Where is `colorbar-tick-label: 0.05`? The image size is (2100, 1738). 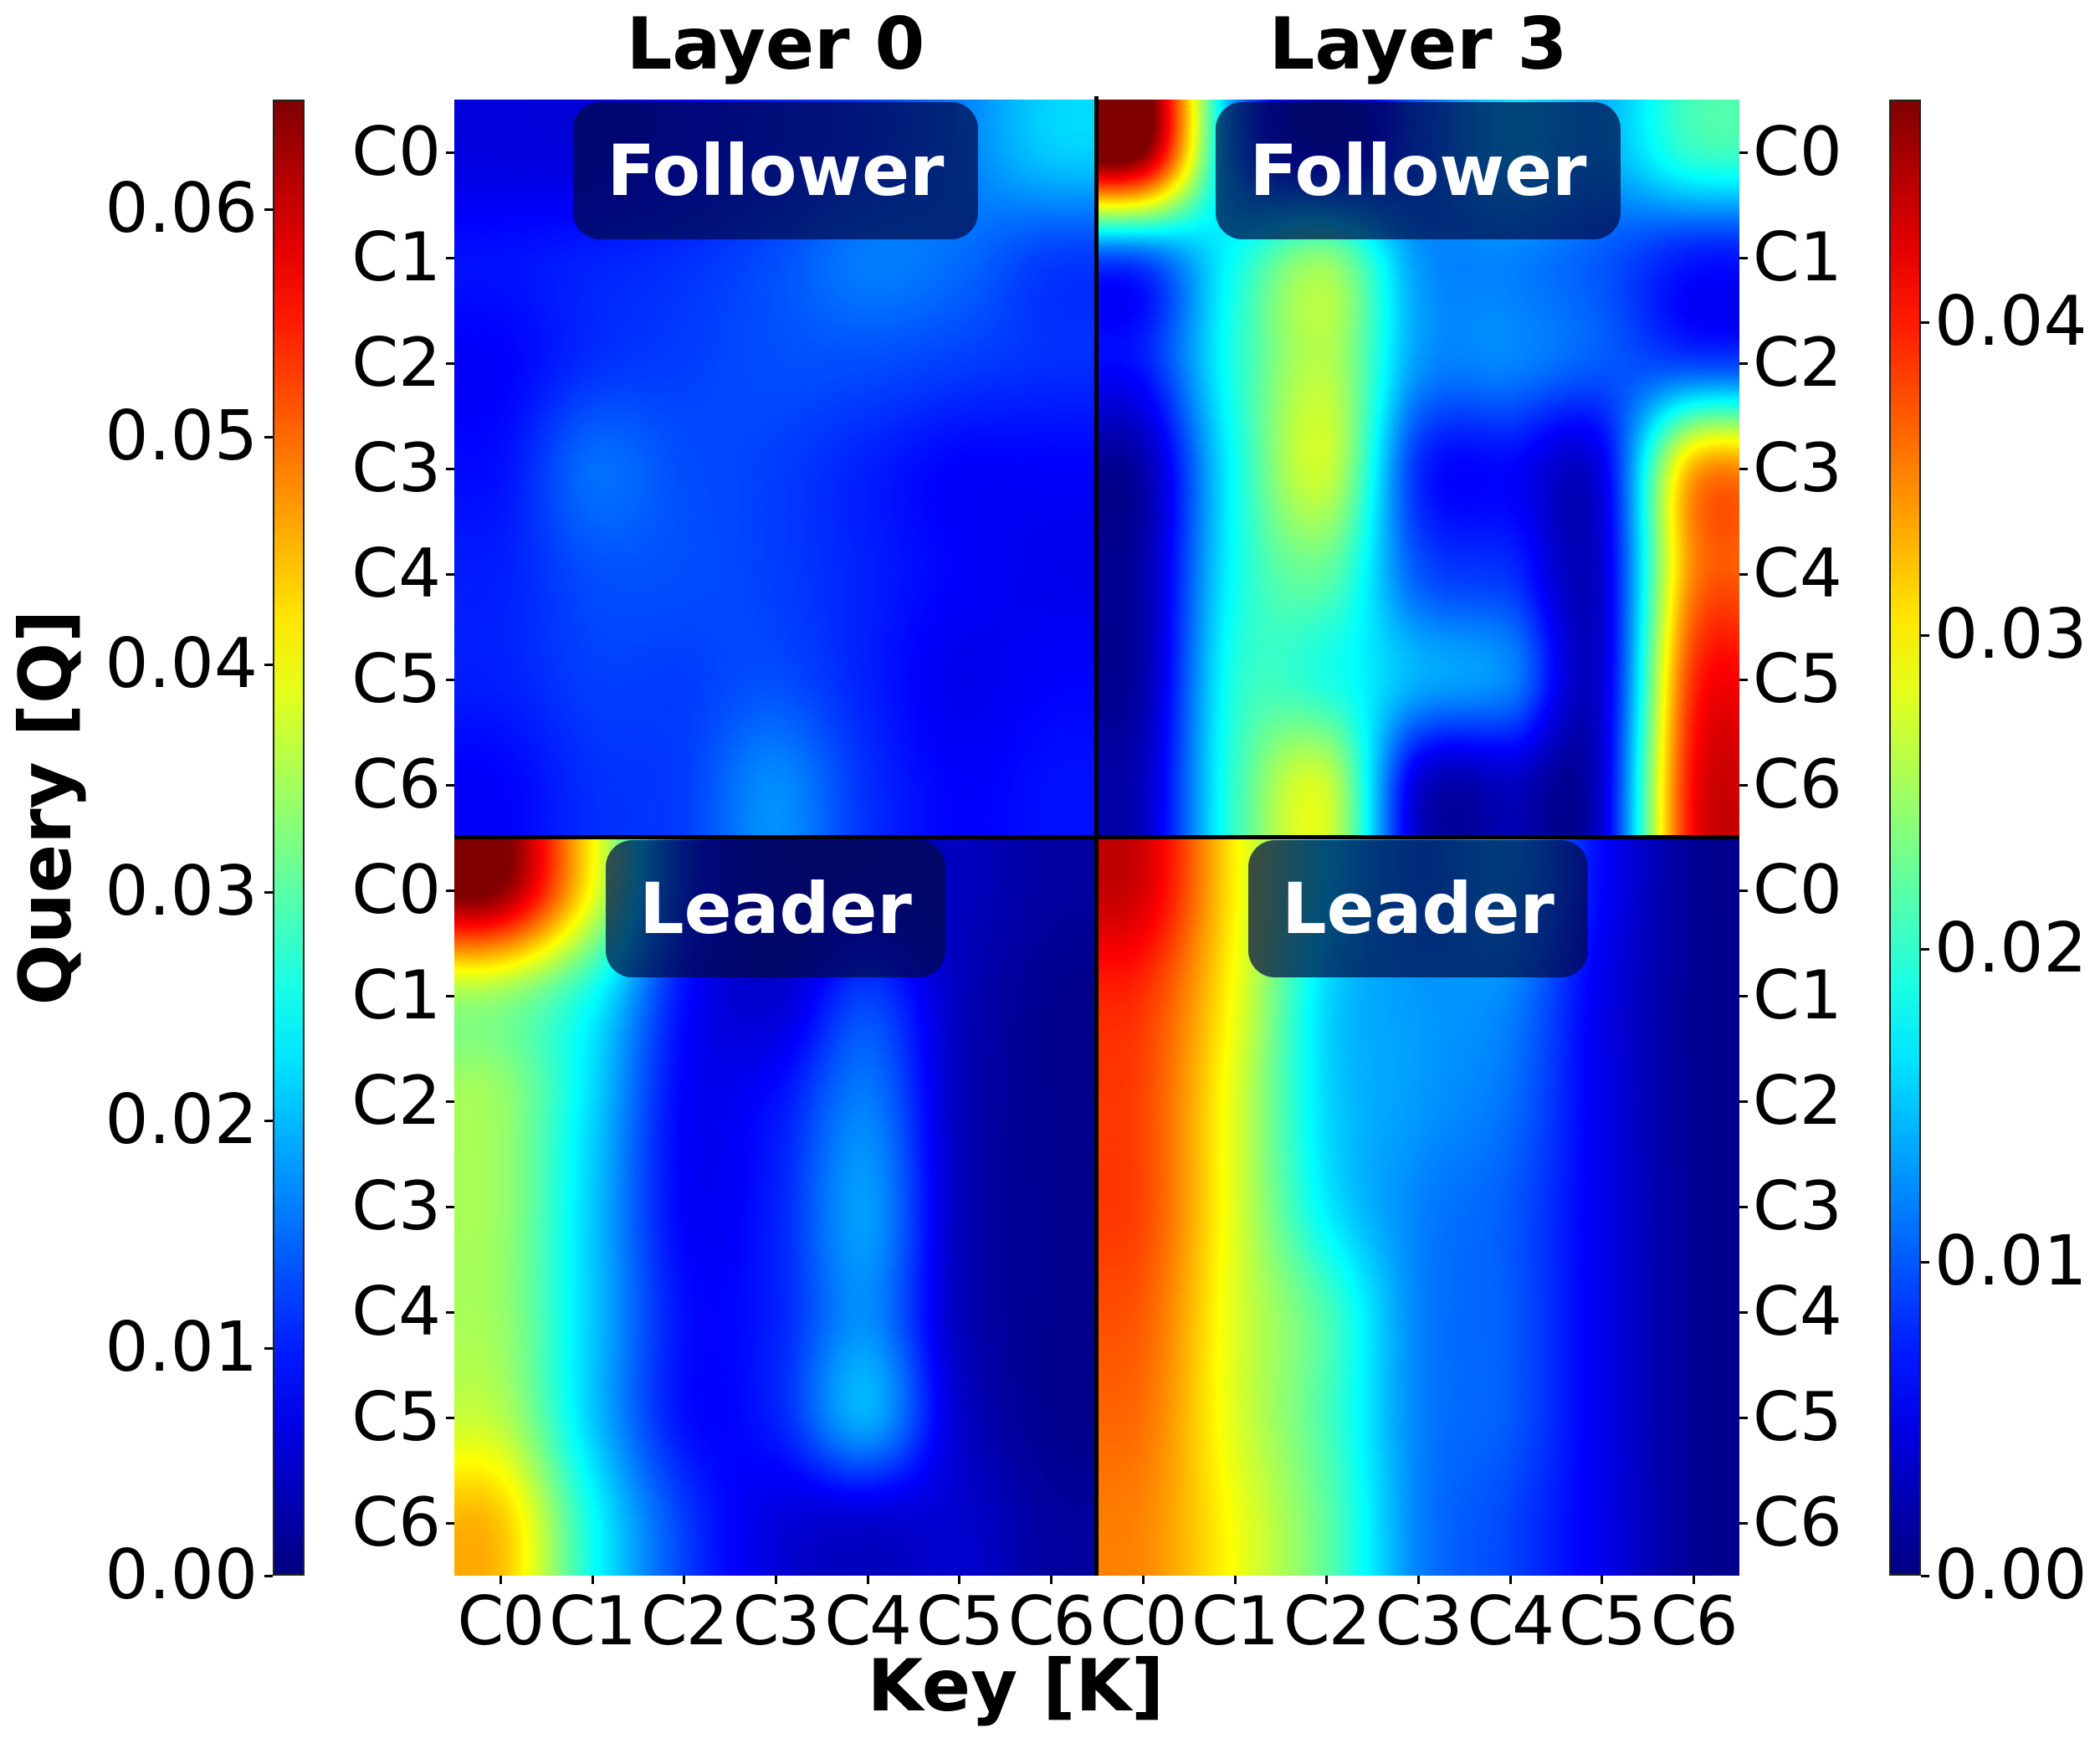 colorbar-tick-label: 0.05 is located at coordinates (181, 436).